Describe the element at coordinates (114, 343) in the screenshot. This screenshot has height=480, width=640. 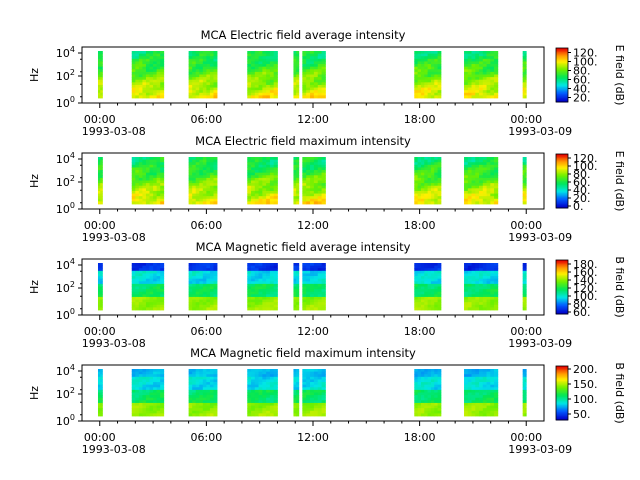
I see `x-start-date: 1993-03-08` at that location.